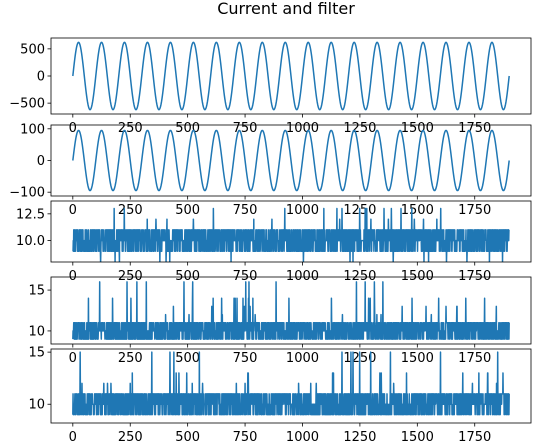 The image size is (543, 441). I want to click on y-tick-label: 10.0, so click(30, 241).